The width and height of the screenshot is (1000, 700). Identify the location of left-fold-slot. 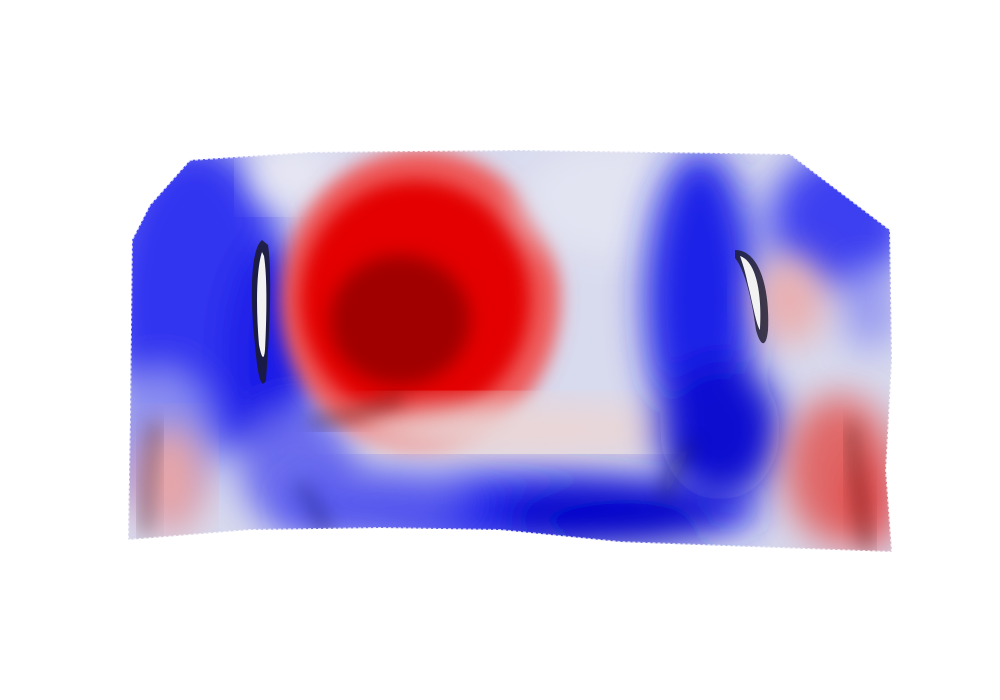
(261, 312).